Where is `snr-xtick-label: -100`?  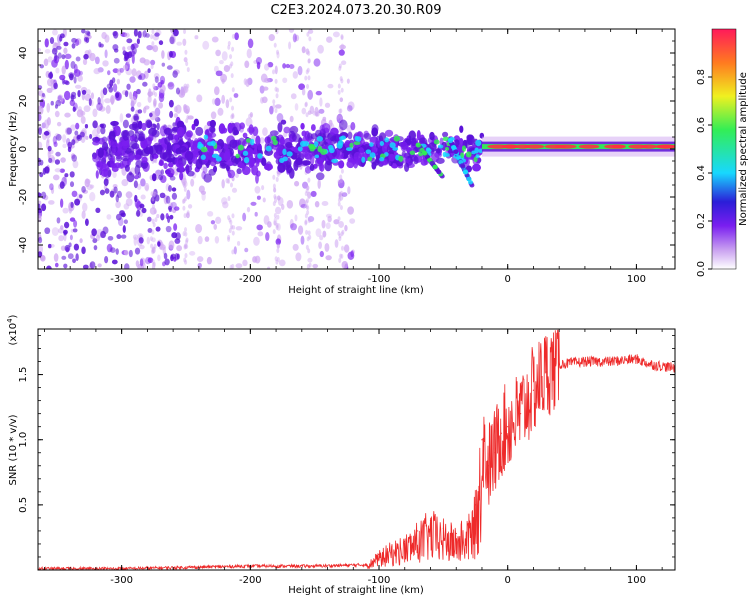
snr-xtick-label: -100 is located at coordinates (379, 580).